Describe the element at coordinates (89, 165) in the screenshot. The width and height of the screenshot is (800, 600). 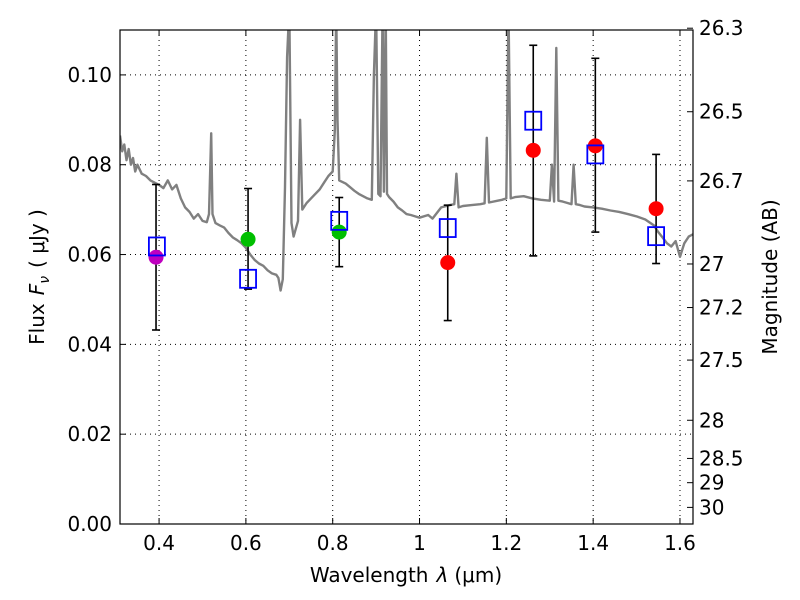
I see `y-tick-label: 0.08` at that location.